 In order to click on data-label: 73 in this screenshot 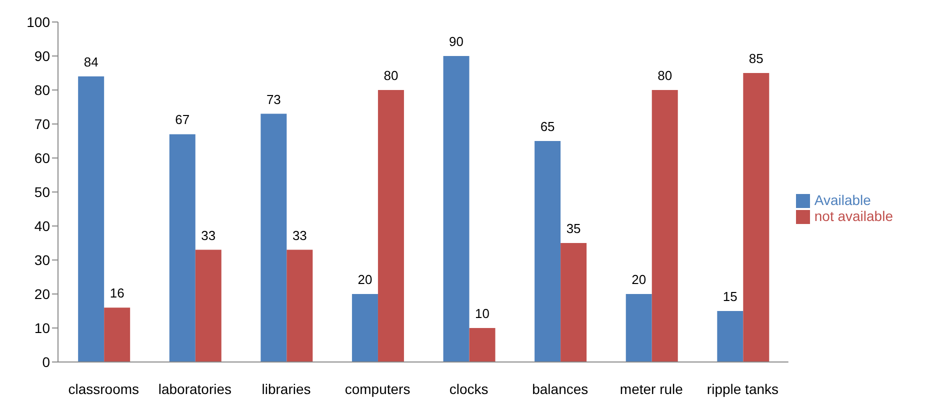, I will do `click(273, 99)`.